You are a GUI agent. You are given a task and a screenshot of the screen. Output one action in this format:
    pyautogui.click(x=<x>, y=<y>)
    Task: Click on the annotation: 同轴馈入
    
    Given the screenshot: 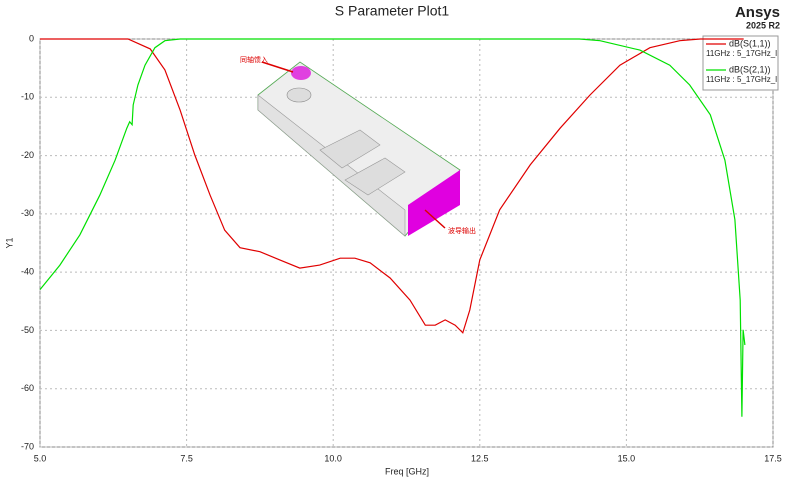 What is the action you would take?
    pyautogui.click(x=254, y=59)
    